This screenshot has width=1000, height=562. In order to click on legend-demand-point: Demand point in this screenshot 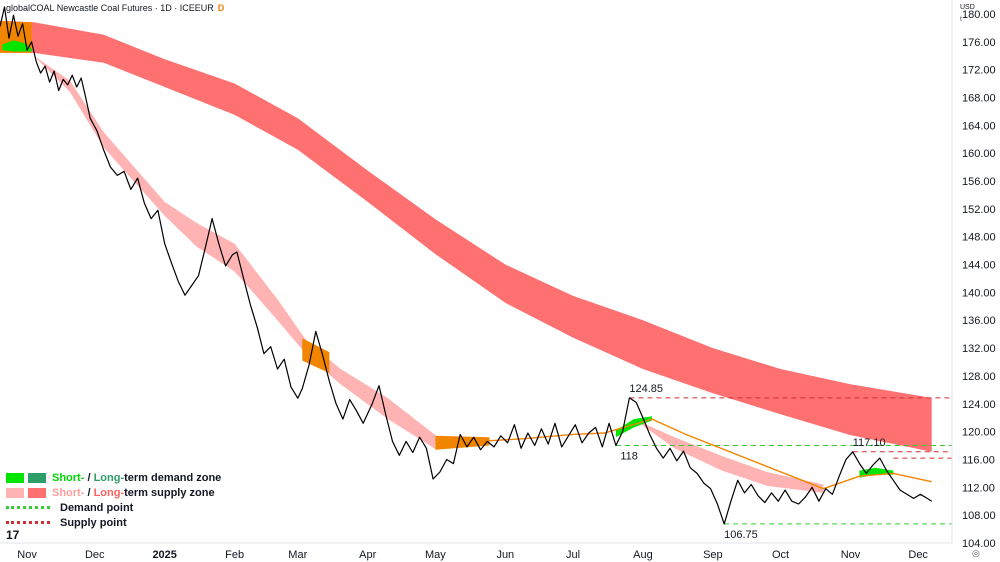, I will do `click(113, 507)`.